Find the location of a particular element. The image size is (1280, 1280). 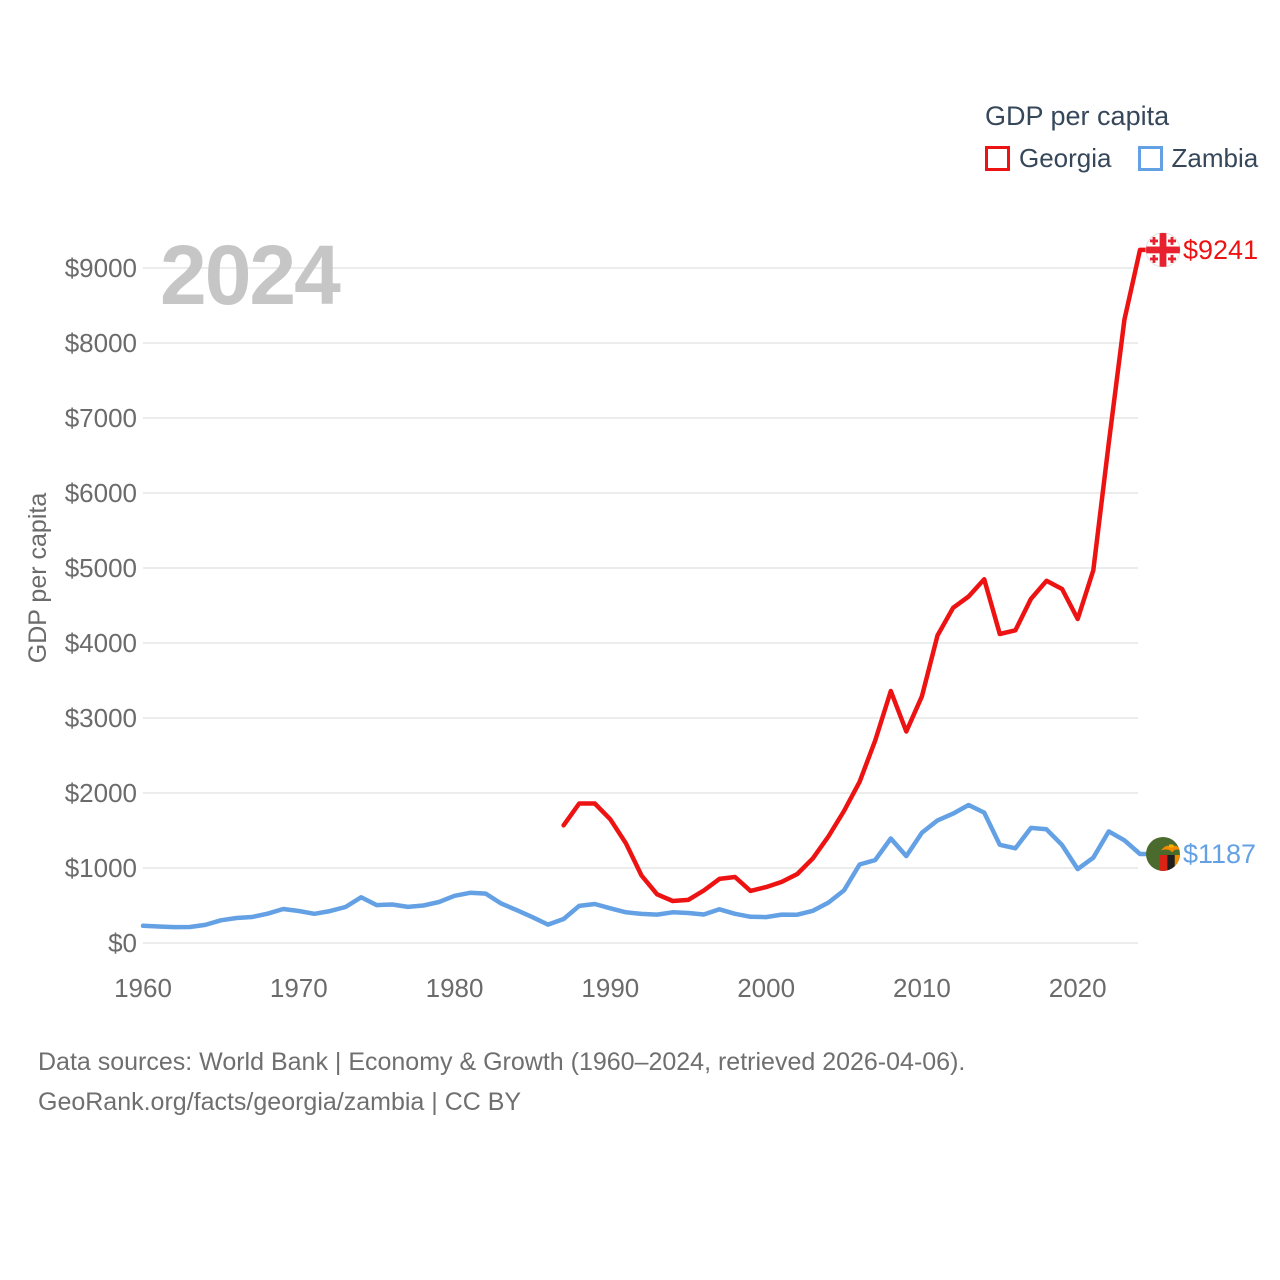

x-tick-label: 2020 is located at coordinates (1078, 988).